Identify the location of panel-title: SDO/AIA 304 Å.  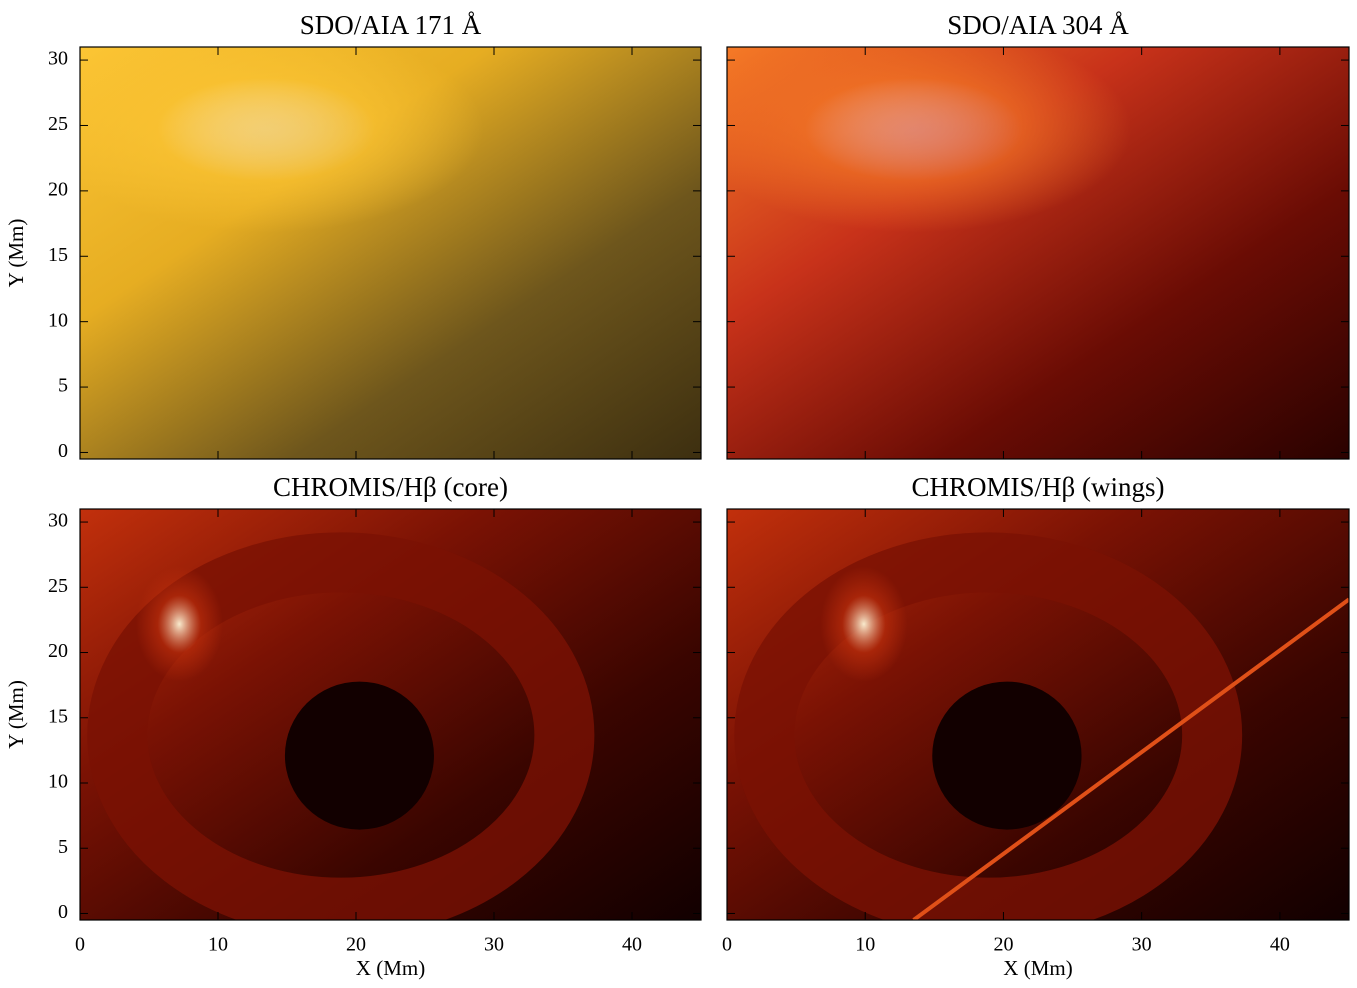
(1038, 25).